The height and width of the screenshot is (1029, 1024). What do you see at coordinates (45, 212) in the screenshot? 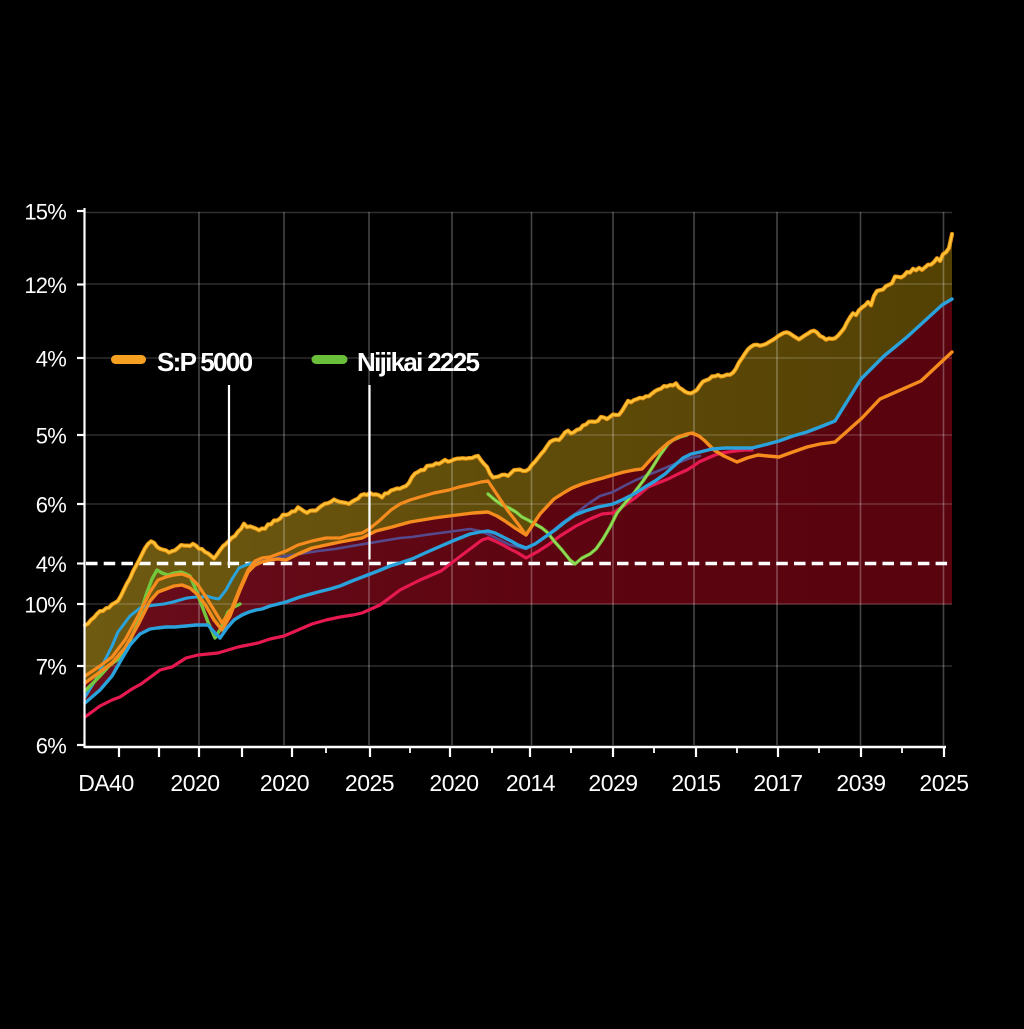
I see `svg-text: 15%` at bounding box center [45, 212].